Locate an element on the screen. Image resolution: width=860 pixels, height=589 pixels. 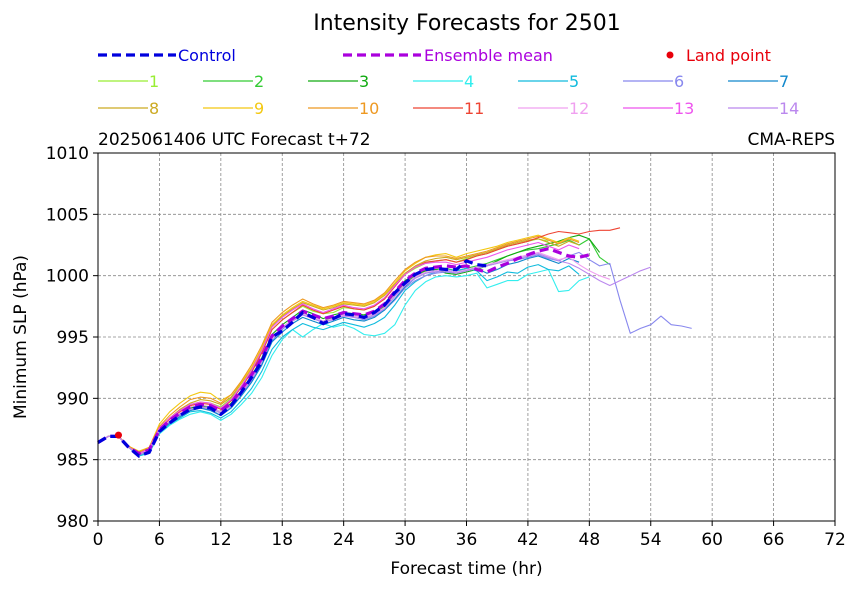
legend-member-label-8: 8 is located at coordinates (154, 108).